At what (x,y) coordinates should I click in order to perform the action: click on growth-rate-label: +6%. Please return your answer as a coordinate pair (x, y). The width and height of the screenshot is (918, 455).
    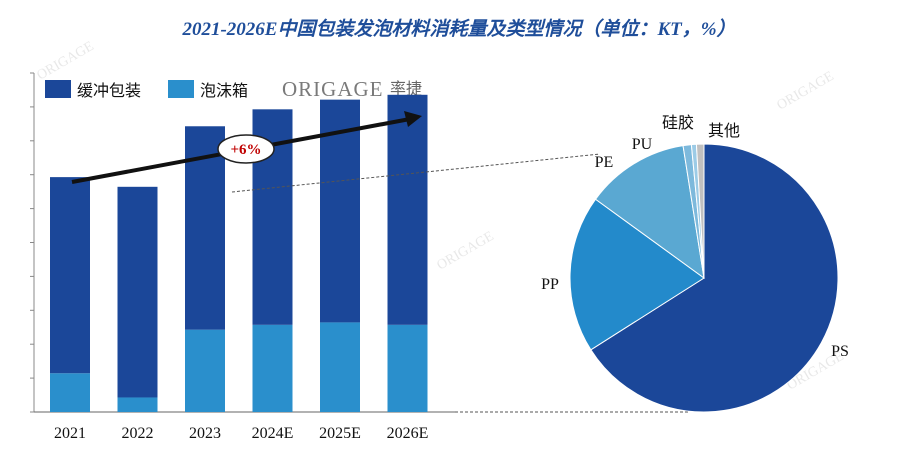
    Looking at the image, I should click on (245, 150).